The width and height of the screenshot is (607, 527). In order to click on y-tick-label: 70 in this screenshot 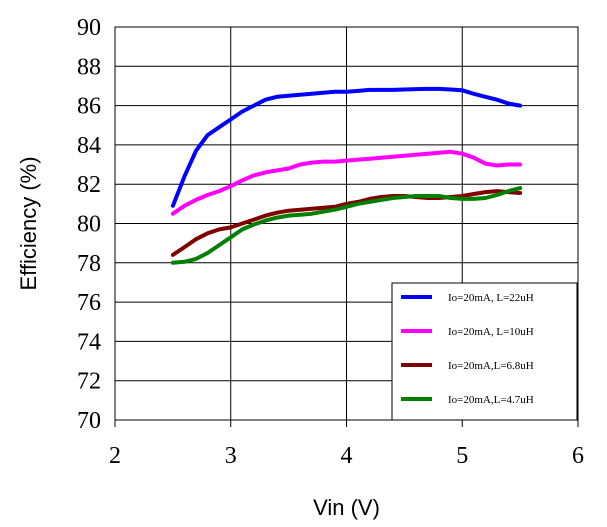, I will do `click(89, 421)`.